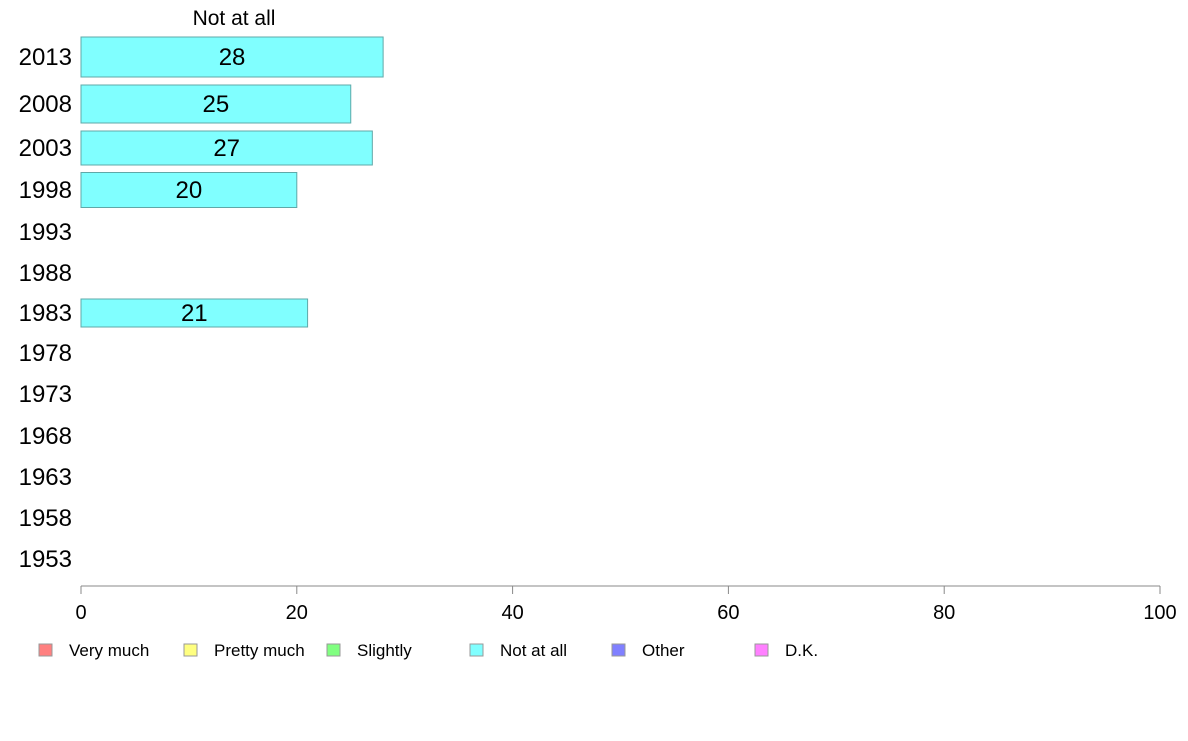 Image resolution: width=1188 pixels, height=741 pixels. What do you see at coordinates (45, 104) in the screenshot?
I see `y-tick-label: 2008` at bounding box center [45, 104].